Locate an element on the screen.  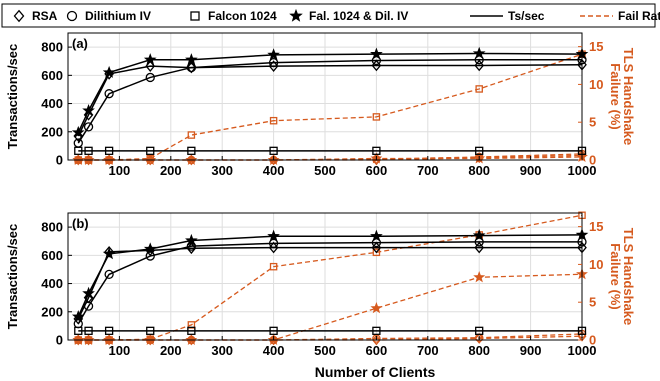
x-axis-label: Number of Clients is located at coordinates (375, 372).